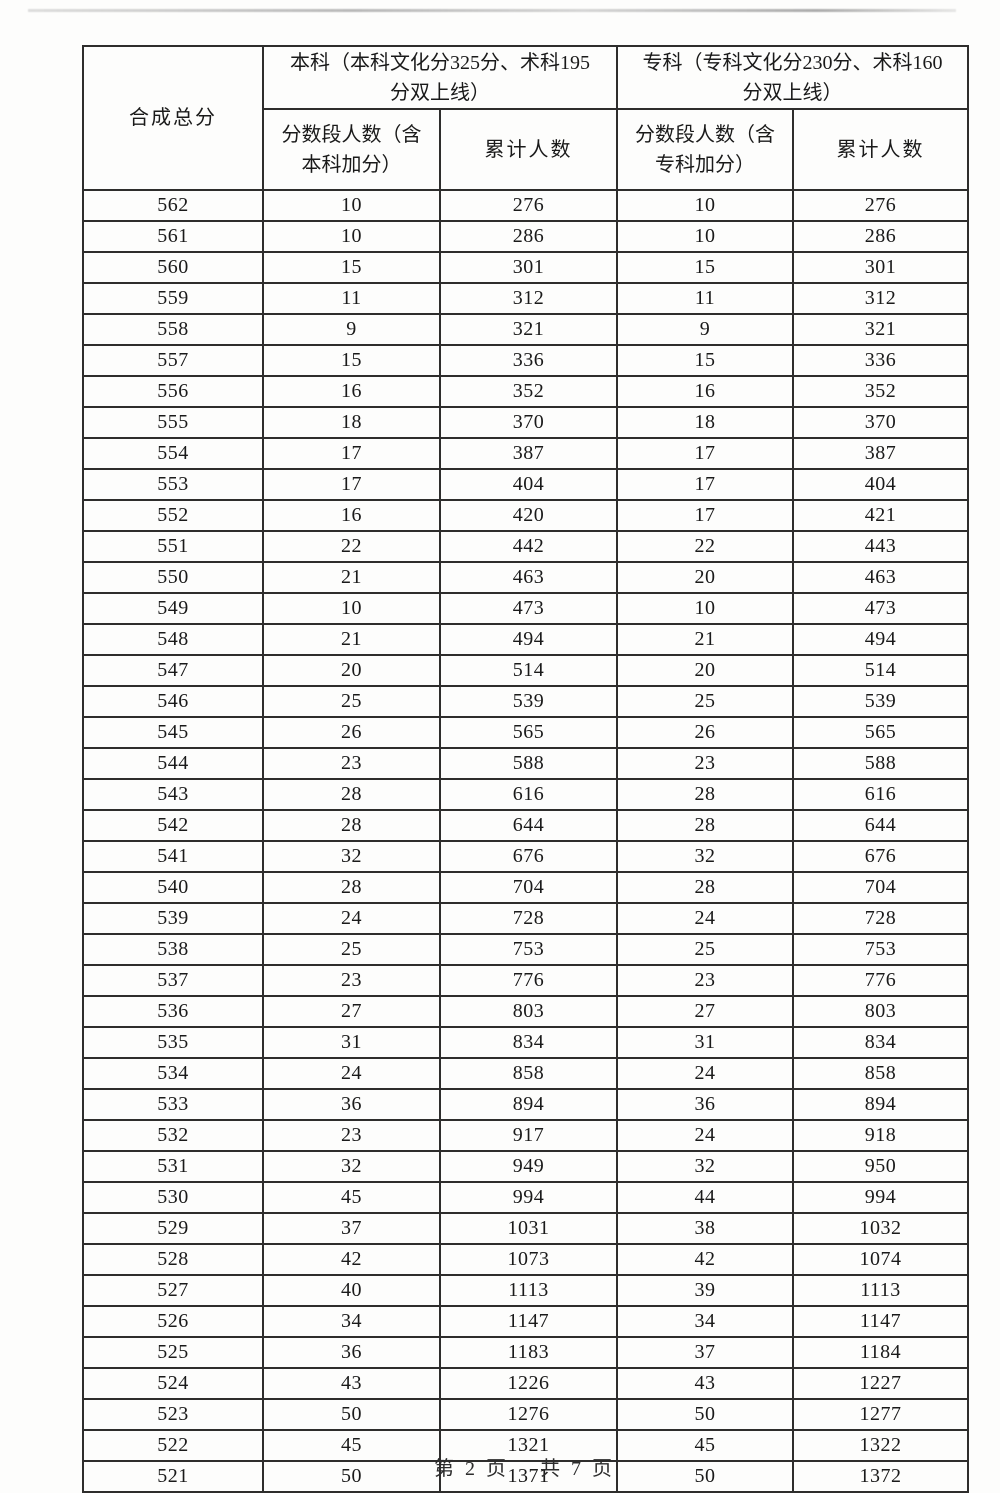 Image resolution: width=1000 pixels, height=1493 pixels. What do you see at coordinates (173, 236) in the screenshot?
I see `score-cell: 561` at bounding box center [173, 236].